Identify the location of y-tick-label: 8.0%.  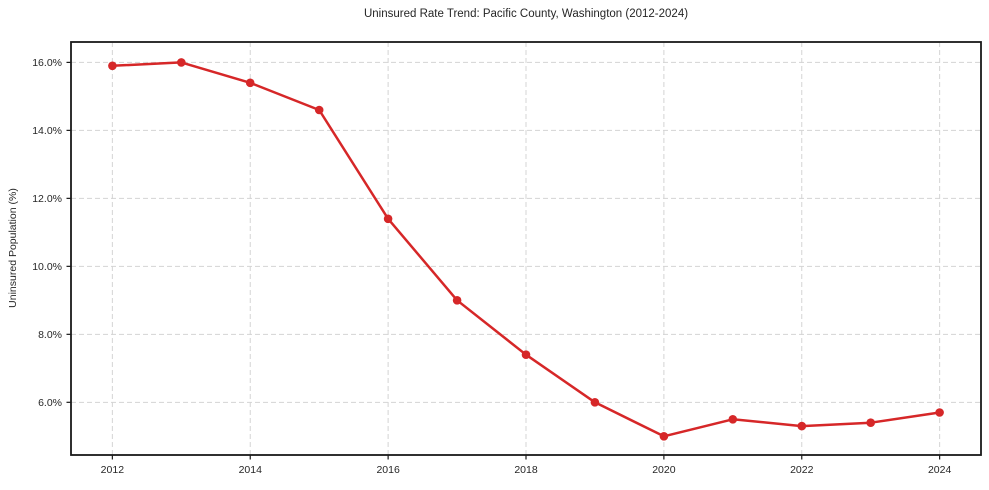
(50, 335).